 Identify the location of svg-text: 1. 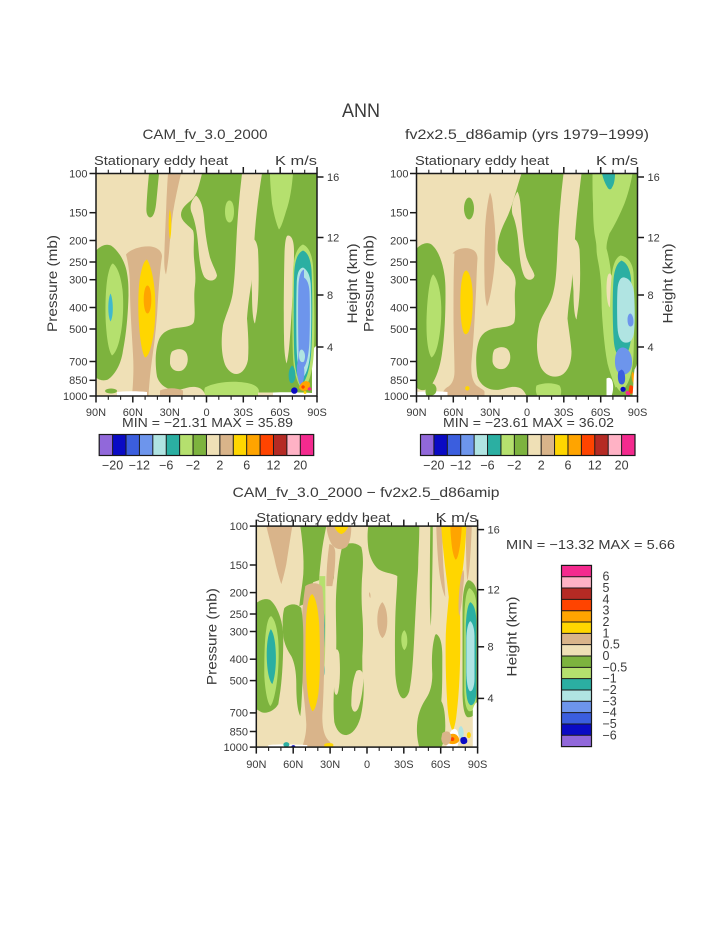
(606, 633).